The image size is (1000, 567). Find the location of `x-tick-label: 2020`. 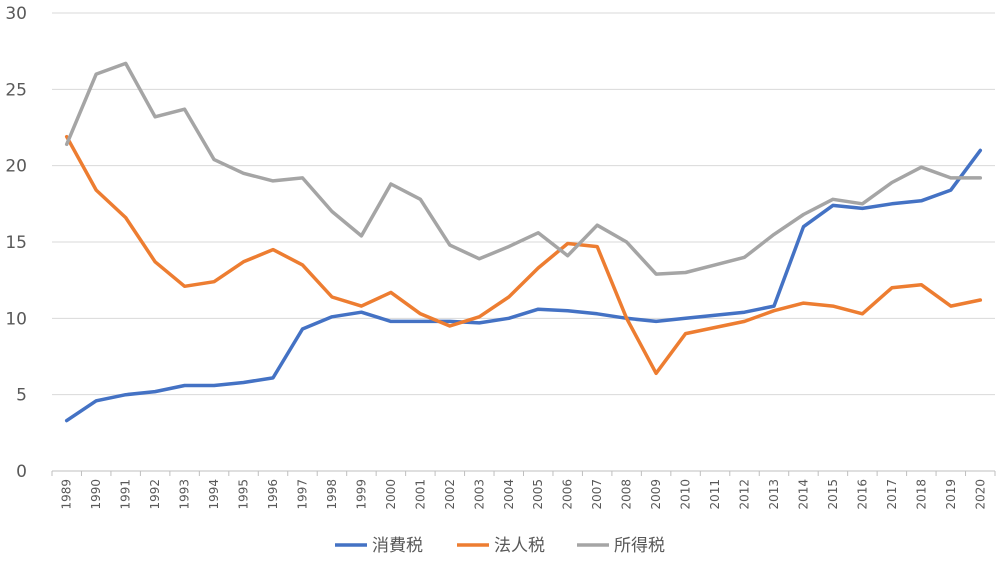

x-tick-label: 2020 is located at coordinates (980, 494).